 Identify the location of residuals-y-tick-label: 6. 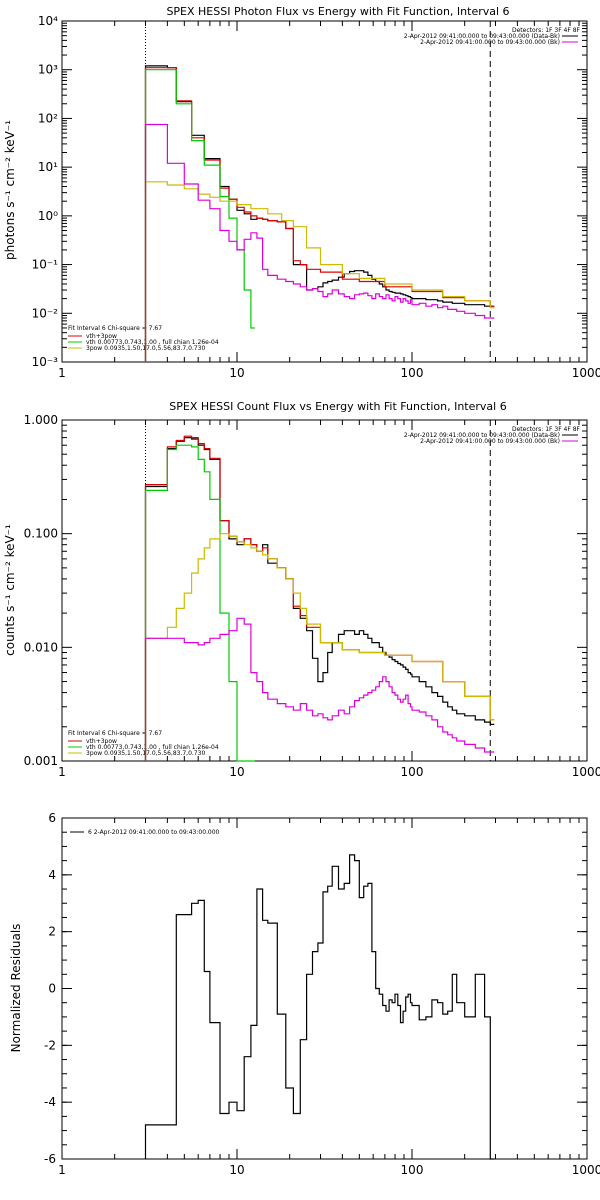
(52, 818).